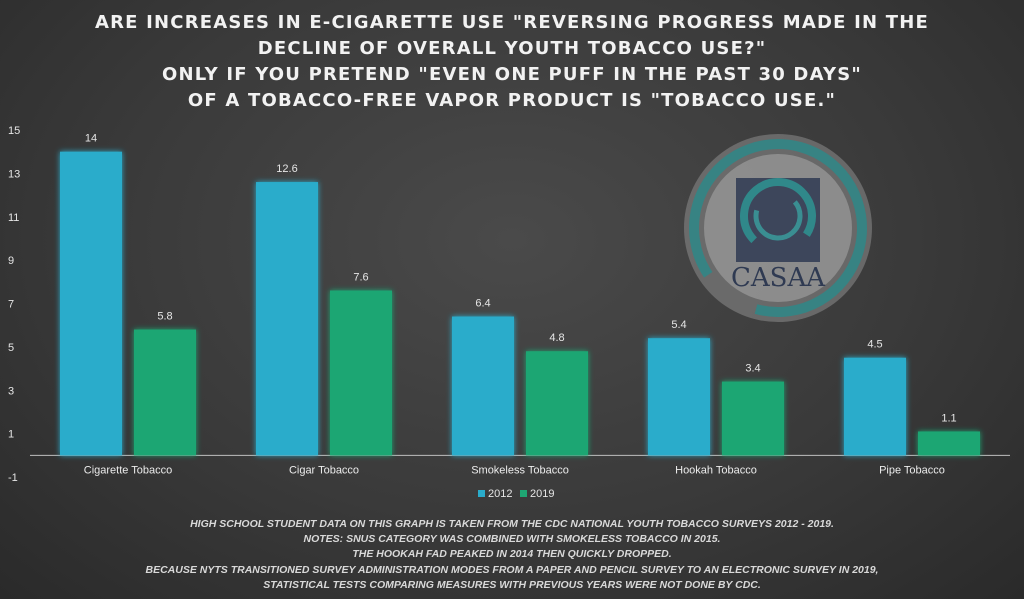  Describe the element at coordinates (13, 218) in the screenshot. I see `y-tick-label: 11` at that location.